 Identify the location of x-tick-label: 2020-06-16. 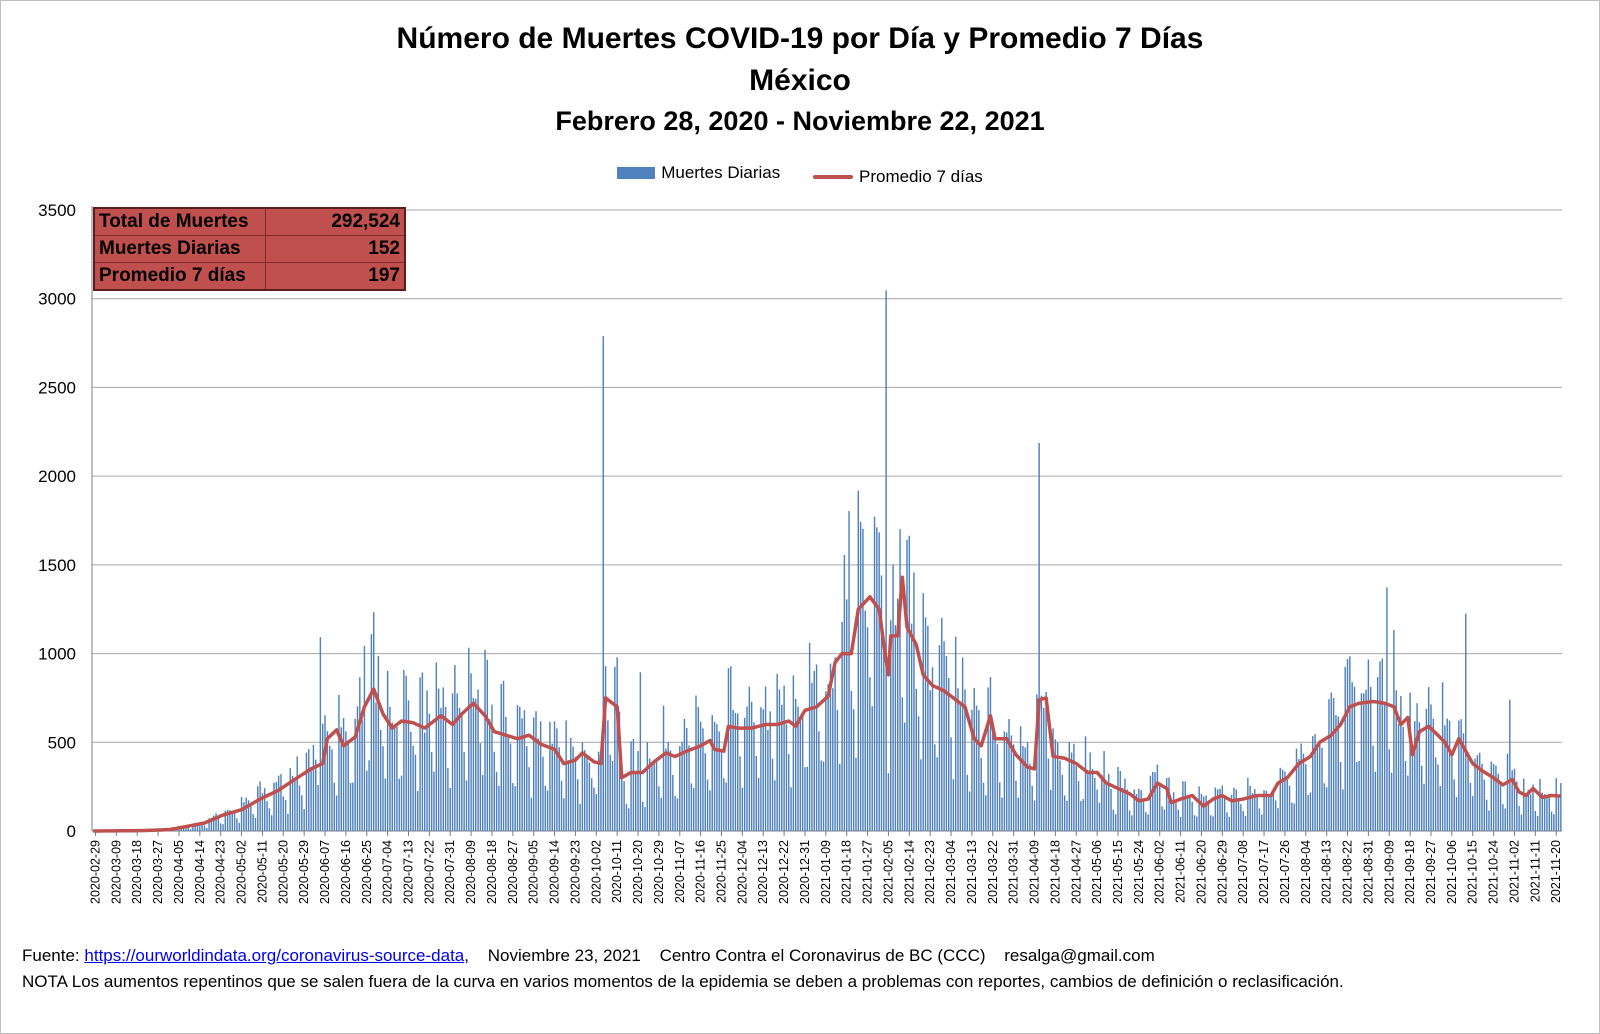
(346, 872).